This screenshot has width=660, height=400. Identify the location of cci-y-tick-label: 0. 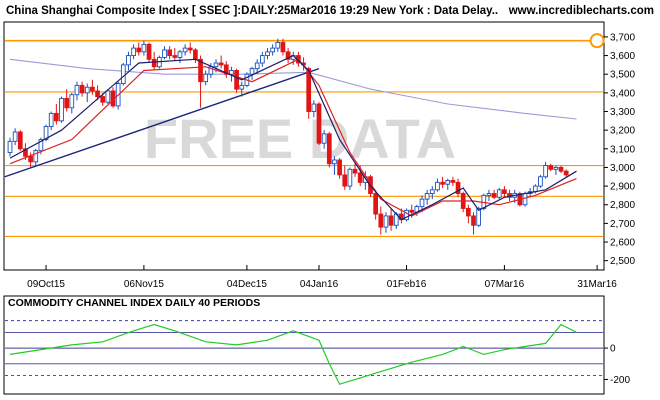
(613, 349).